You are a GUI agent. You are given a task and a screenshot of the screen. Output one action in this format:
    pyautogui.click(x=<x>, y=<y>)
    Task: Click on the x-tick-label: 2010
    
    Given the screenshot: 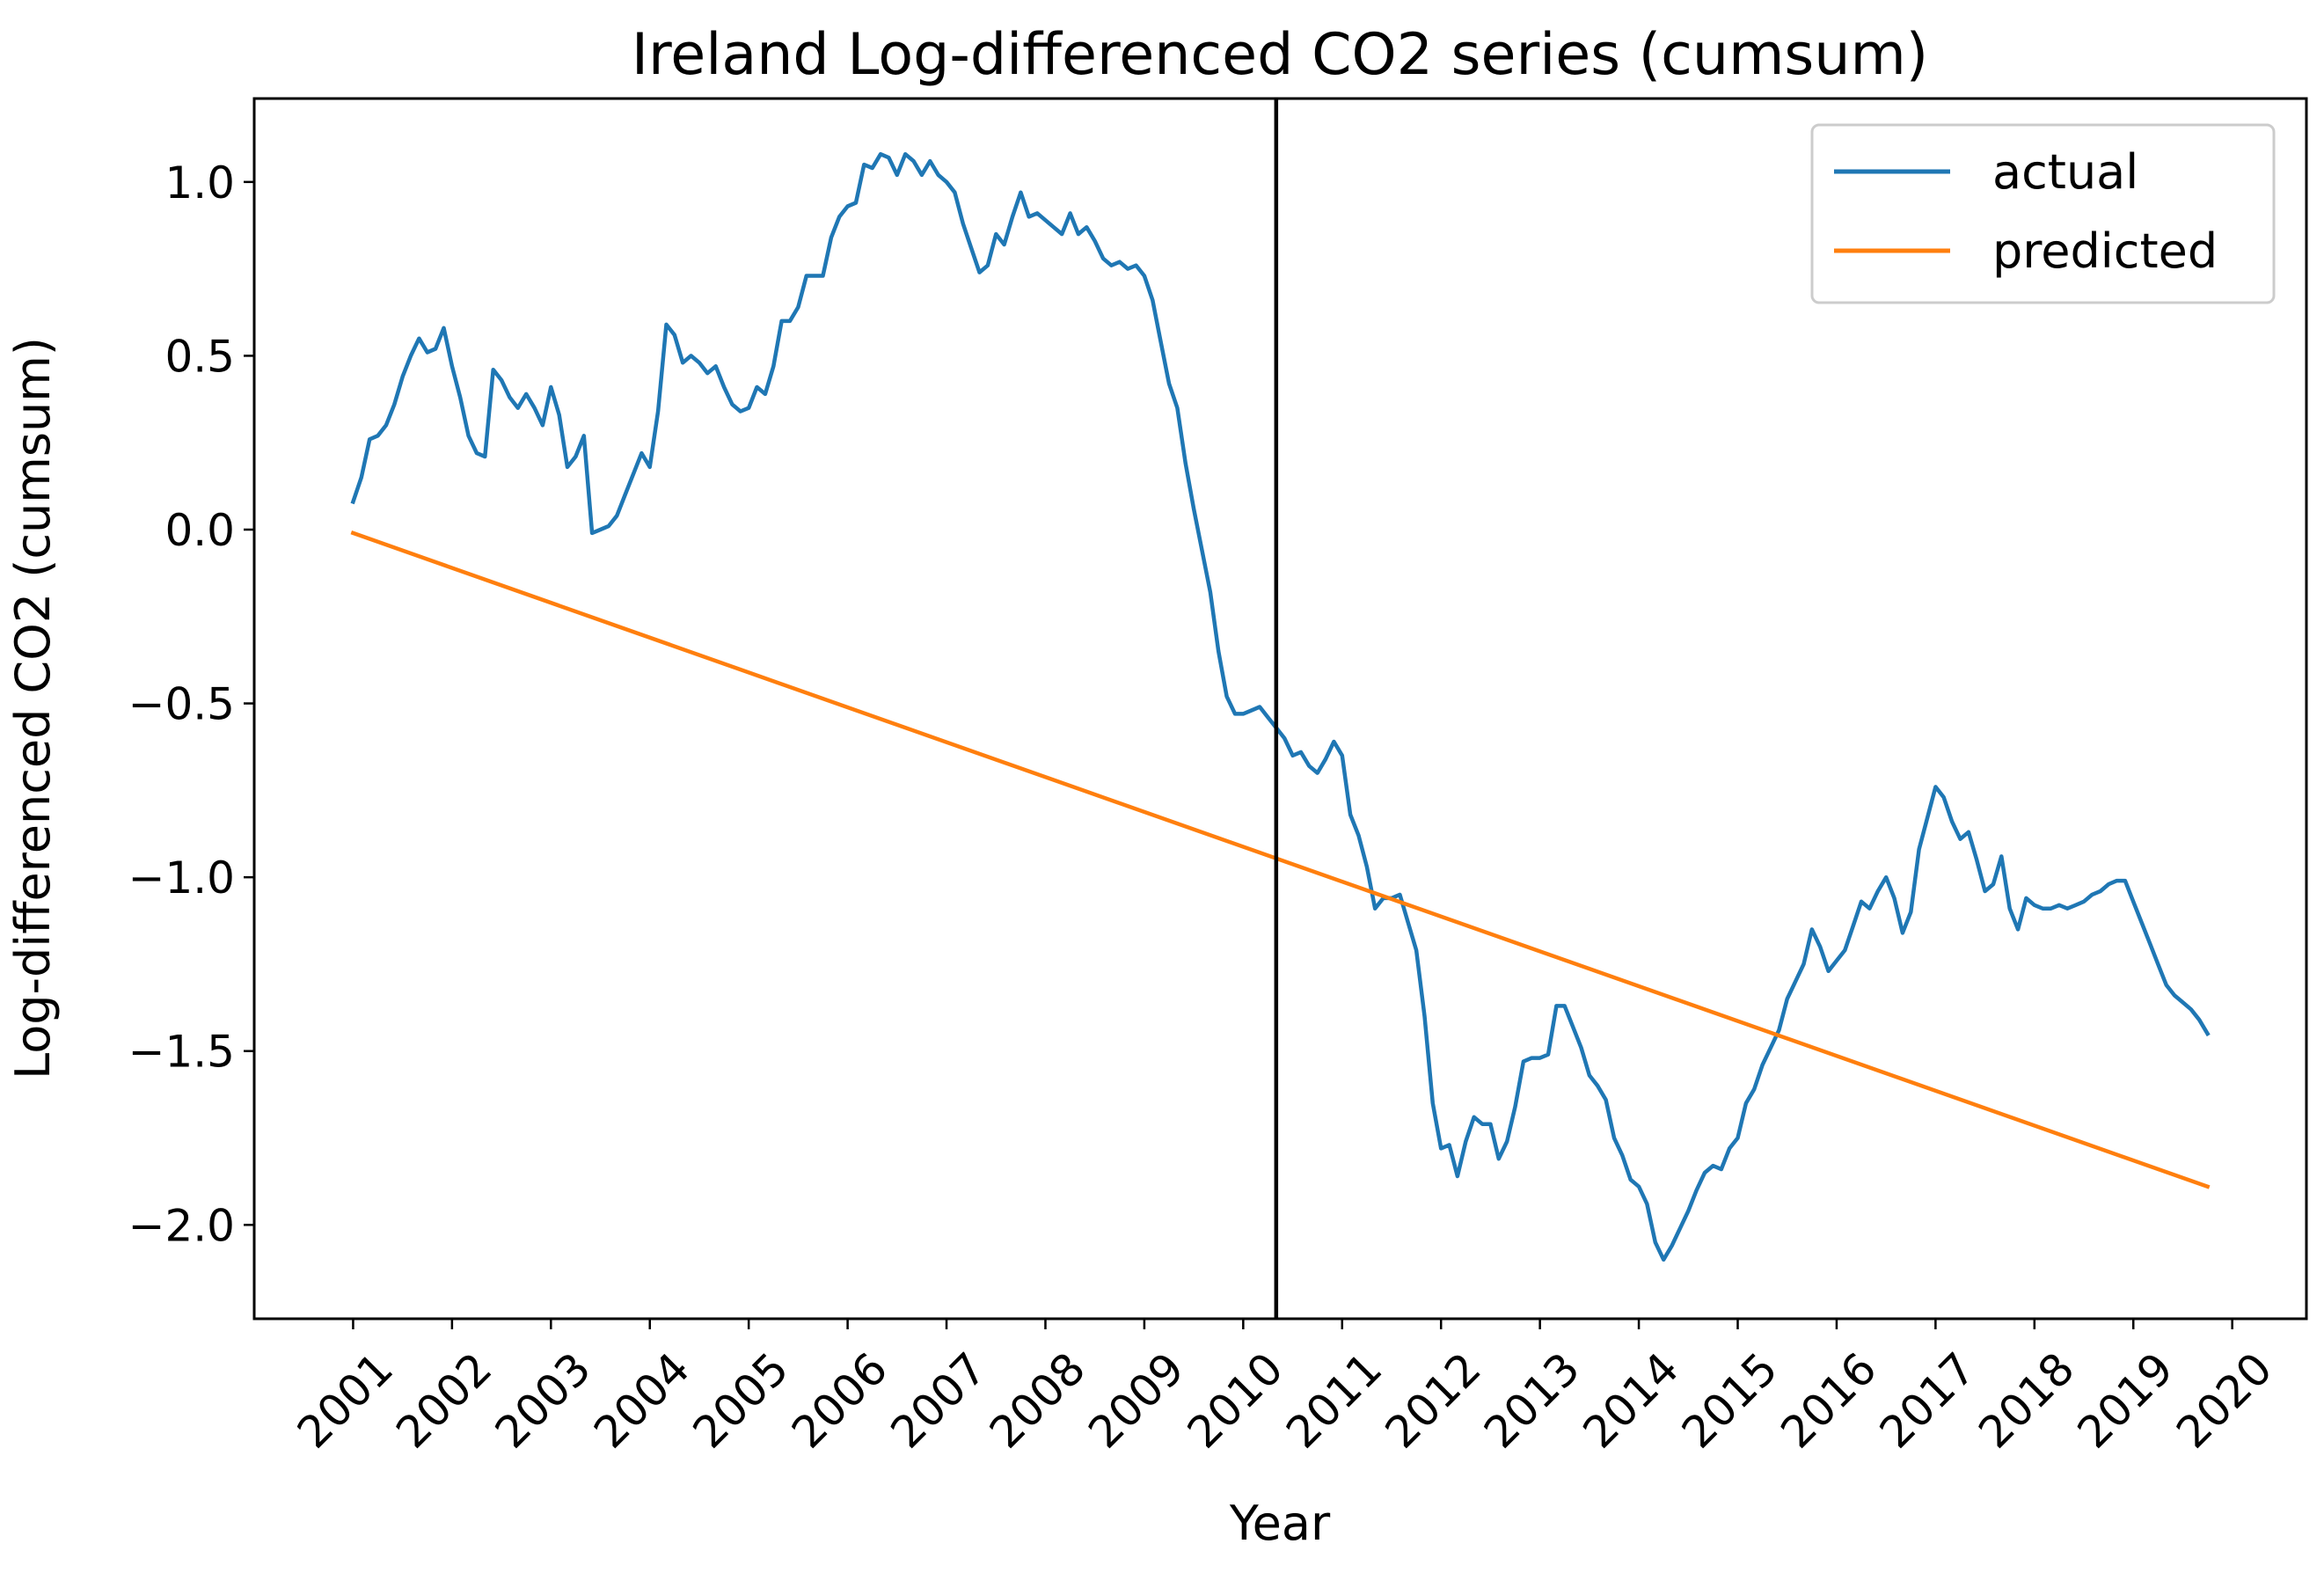 What is the action you would take?
    pyautogui.click(x=1236, y=1400)
    